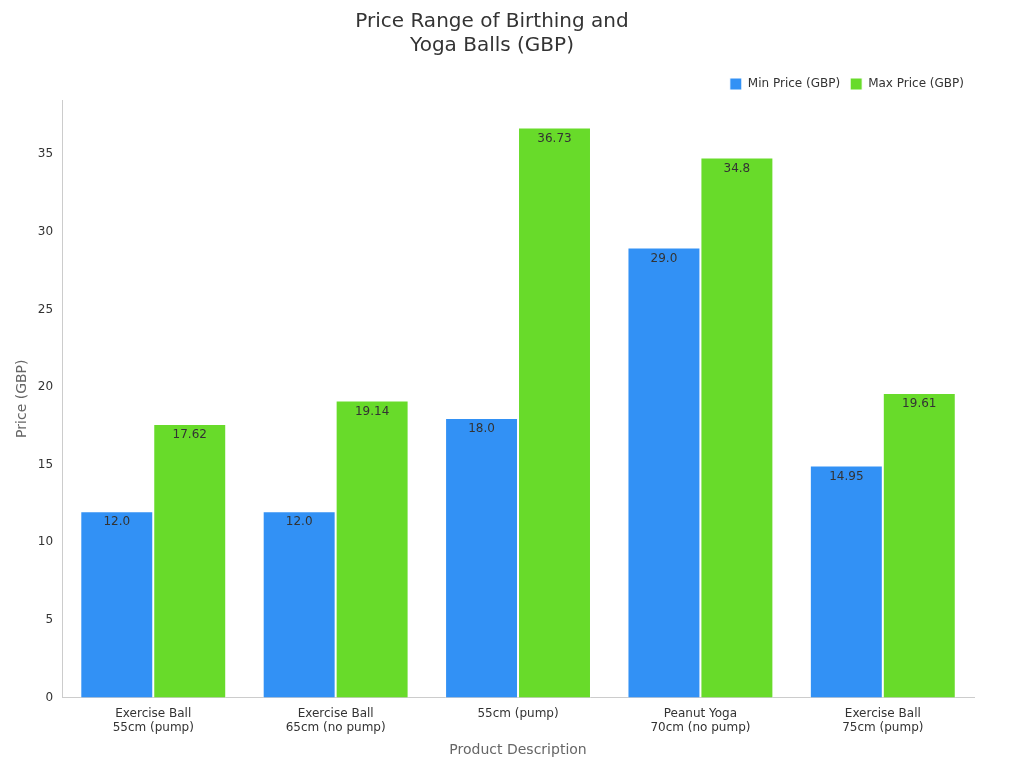 This screenshot has height=768, width=1024. What do you see at coordinates (916, 83) in the screenshot?
I see `legend-label: Max Price (GBP)` at bounding box center [916, 83].